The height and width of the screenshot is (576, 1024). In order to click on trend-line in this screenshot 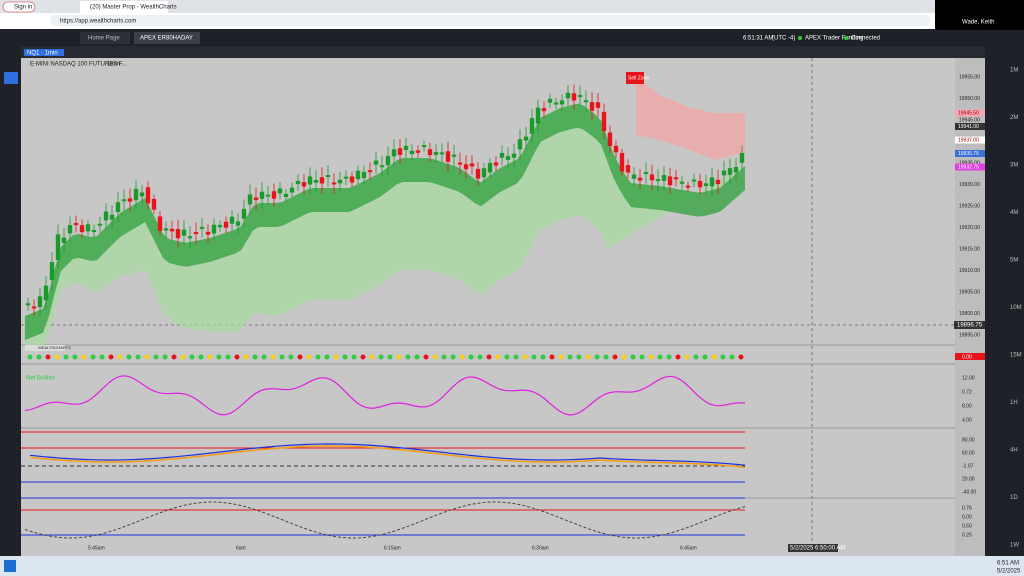, I will do `click(387, 454)`.